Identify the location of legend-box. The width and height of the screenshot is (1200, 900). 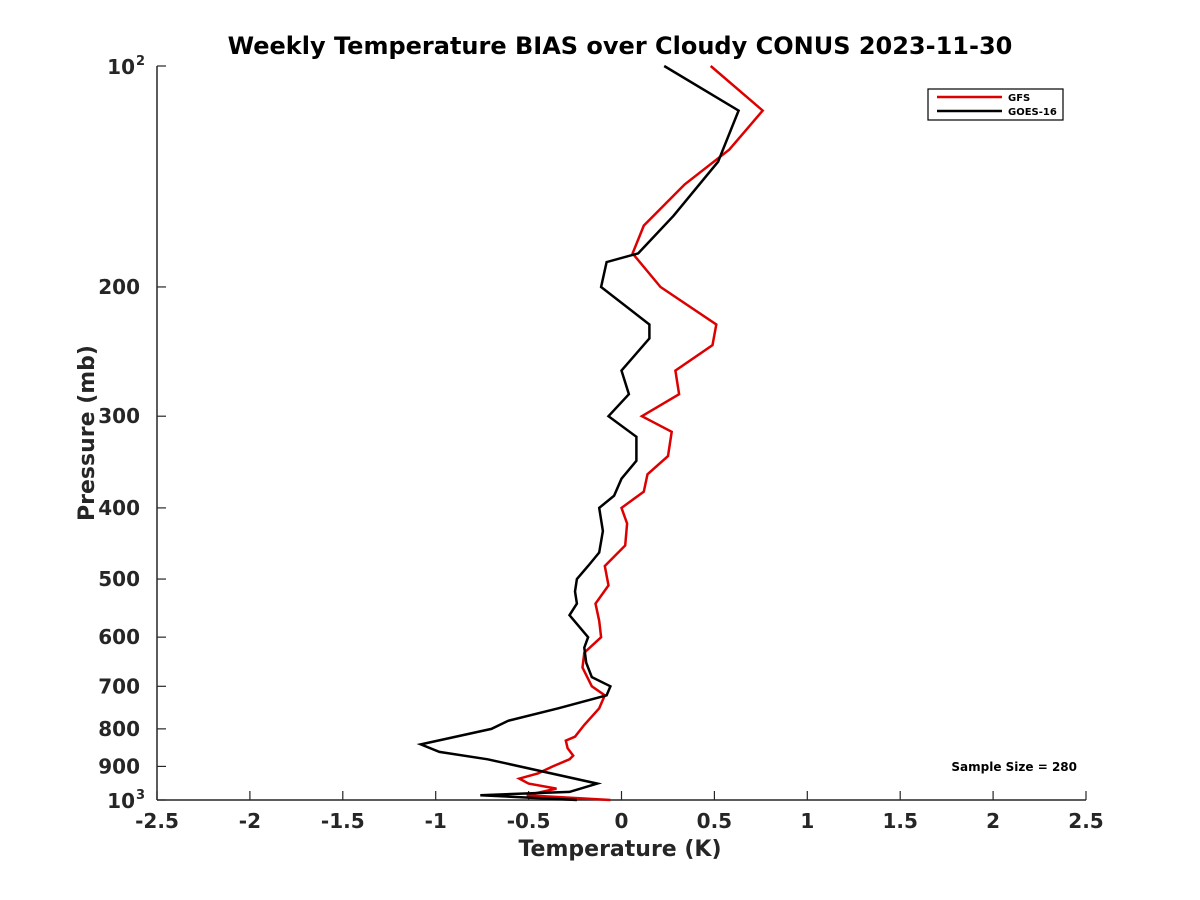
(995, 104).